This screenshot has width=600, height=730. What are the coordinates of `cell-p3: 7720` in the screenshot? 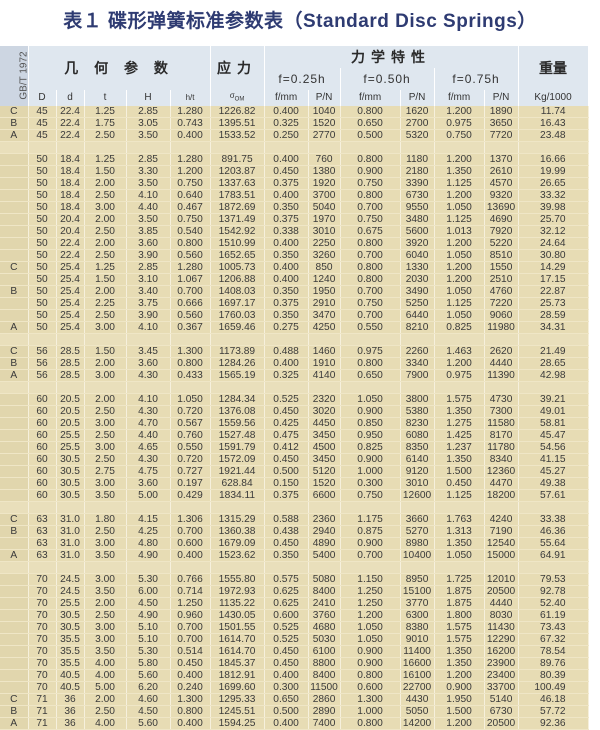 It's located at (501, 135).